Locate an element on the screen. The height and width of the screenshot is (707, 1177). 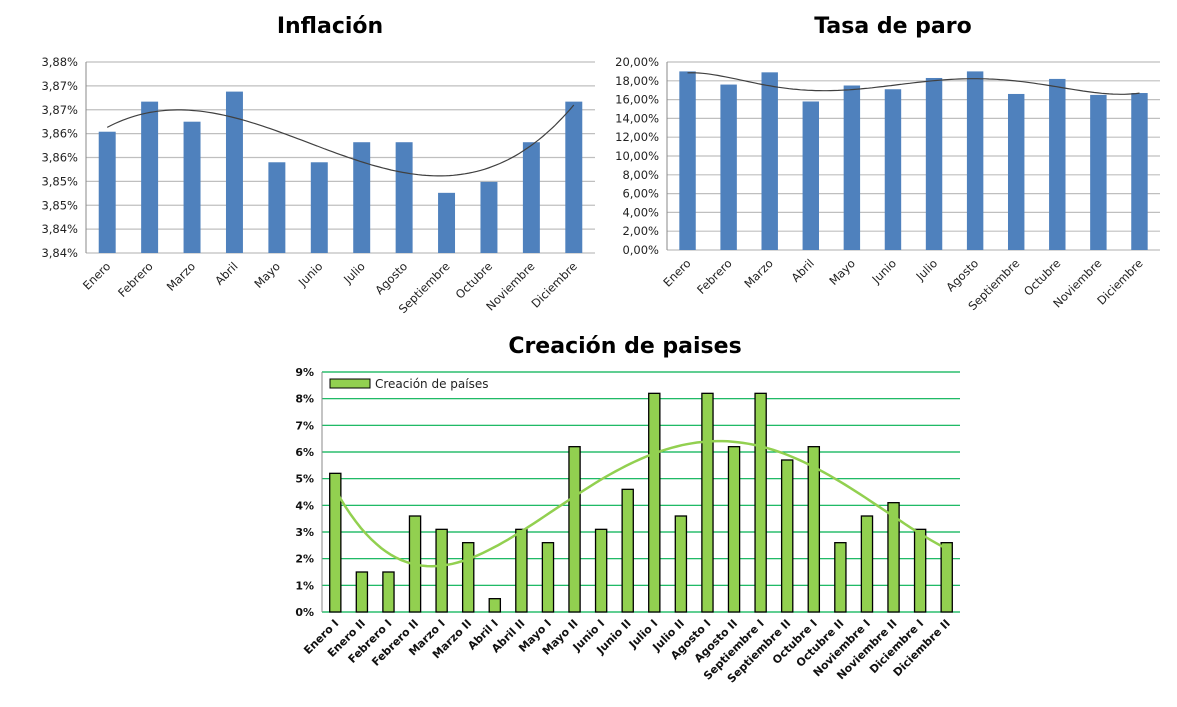
y-tick-label: 2,00% is located at coordinates (640, 231).